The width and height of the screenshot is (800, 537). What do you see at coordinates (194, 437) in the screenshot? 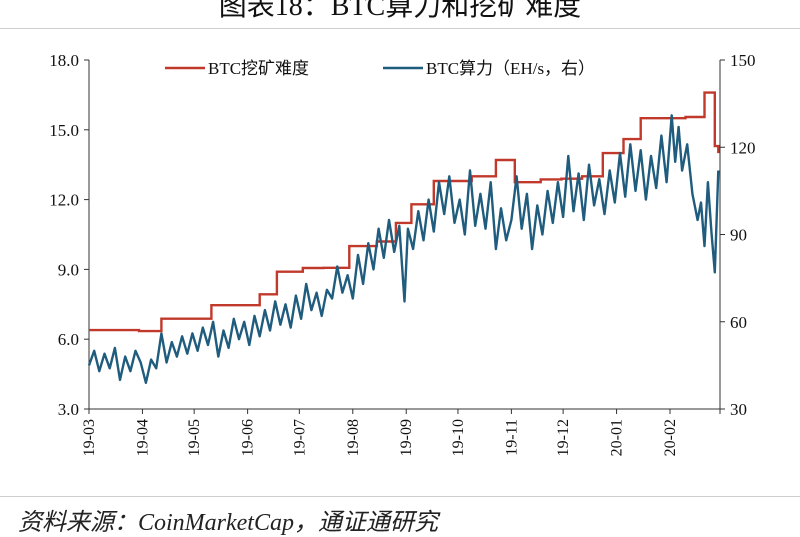
I see `x-tick-label: 19-05` at bounding box center [194, 437].